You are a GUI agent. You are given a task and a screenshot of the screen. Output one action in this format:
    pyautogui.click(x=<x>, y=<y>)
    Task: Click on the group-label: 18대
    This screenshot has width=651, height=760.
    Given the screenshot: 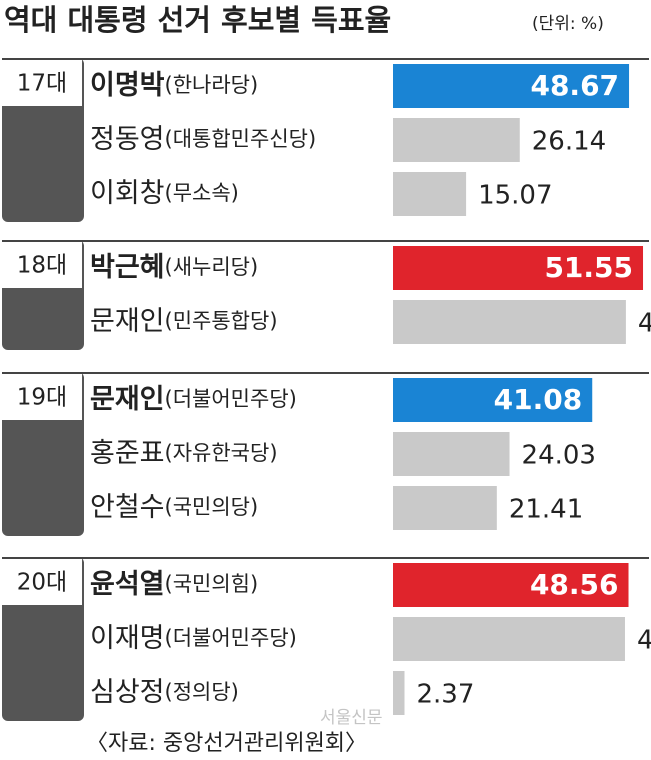 What is the action you would take?
    pyautogui.click(x=42, y=266)
    